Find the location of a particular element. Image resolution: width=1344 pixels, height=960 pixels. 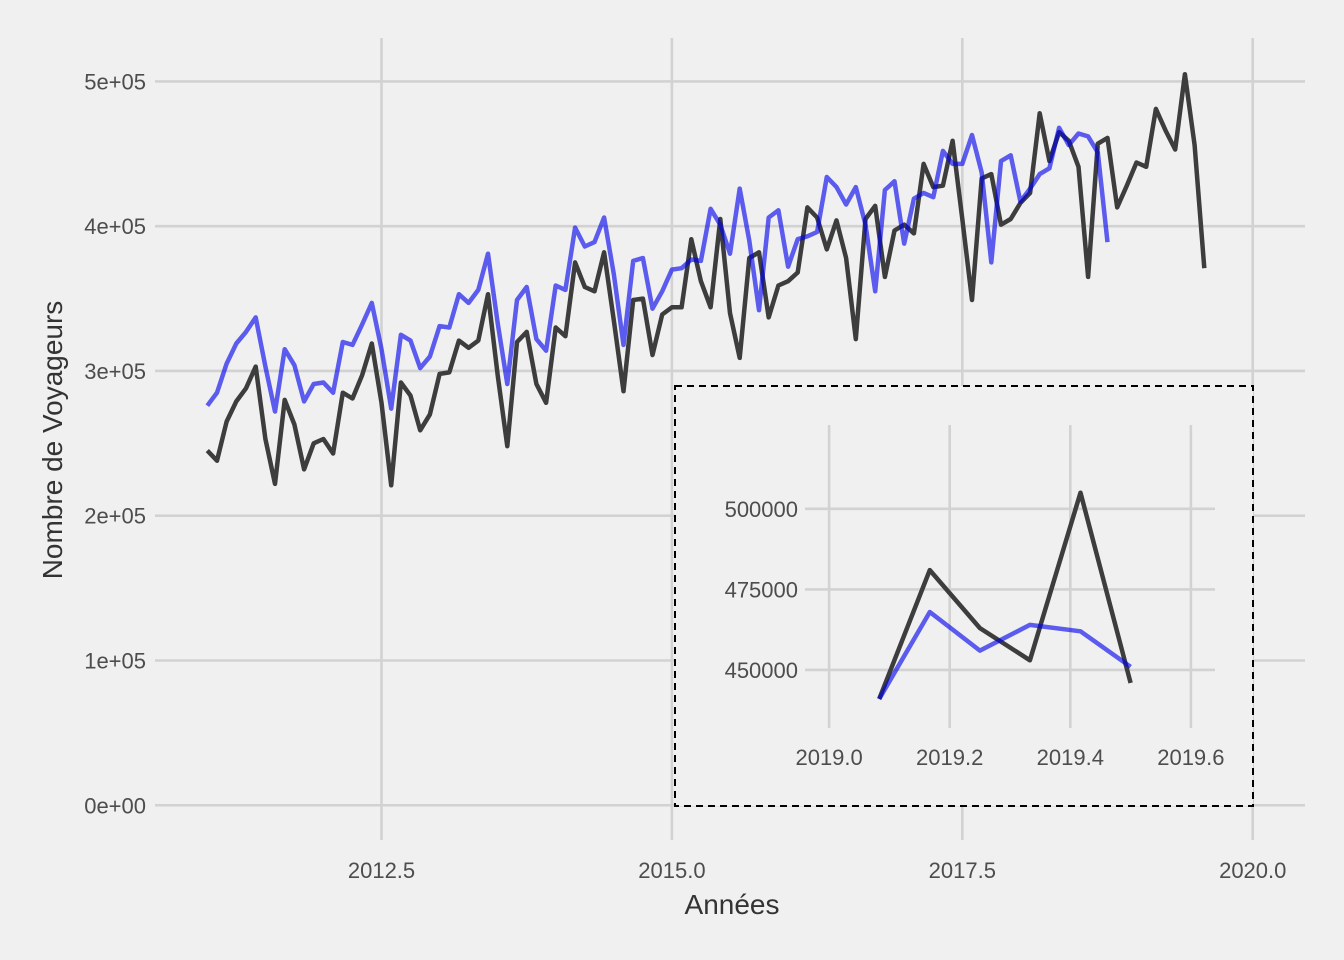

inset-series-group is located at coordinates (1005, 595).